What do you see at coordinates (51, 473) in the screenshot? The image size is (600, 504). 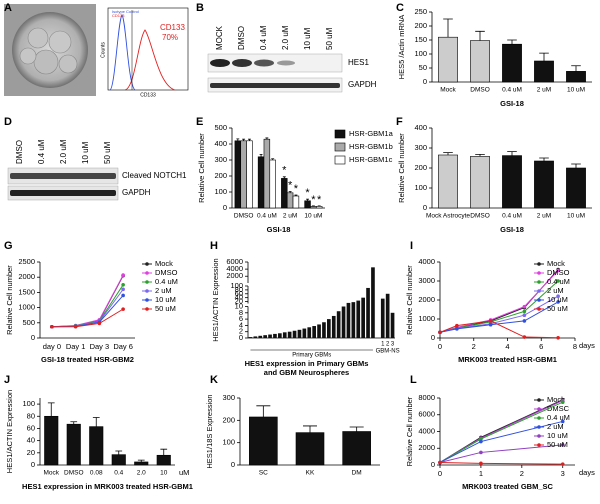 I see `x-tick-label: Mock` at bounding box center [51, 473].